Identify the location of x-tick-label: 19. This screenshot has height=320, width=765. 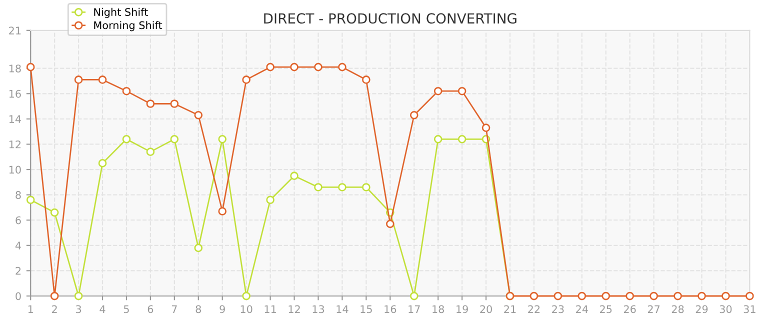
(462, 309).